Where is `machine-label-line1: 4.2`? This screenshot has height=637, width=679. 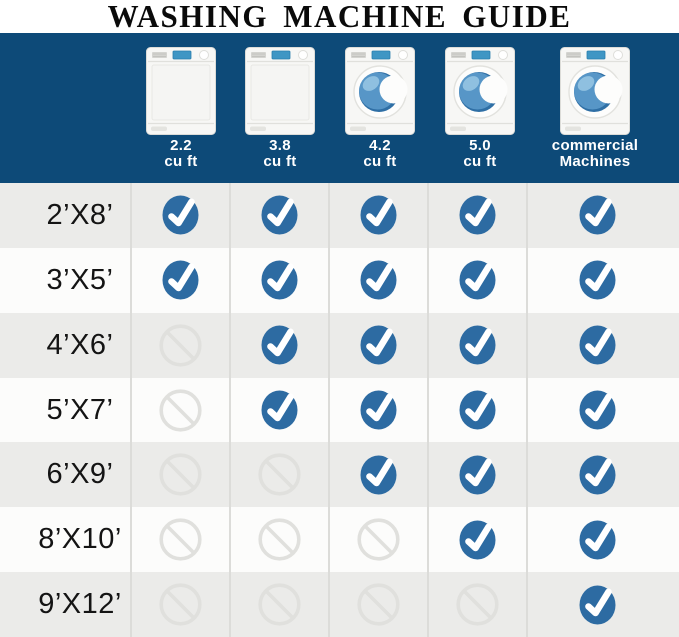
machine-label-line1: 4.2 is located at coordinates (380, 145).